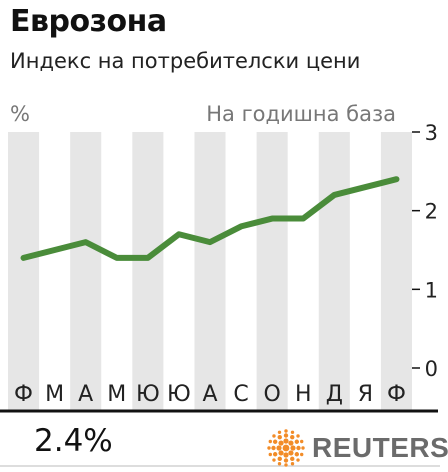 The width and height of the screenshot is (448, 472). I want to click on y-tick-label: 3, so click(431, 133).